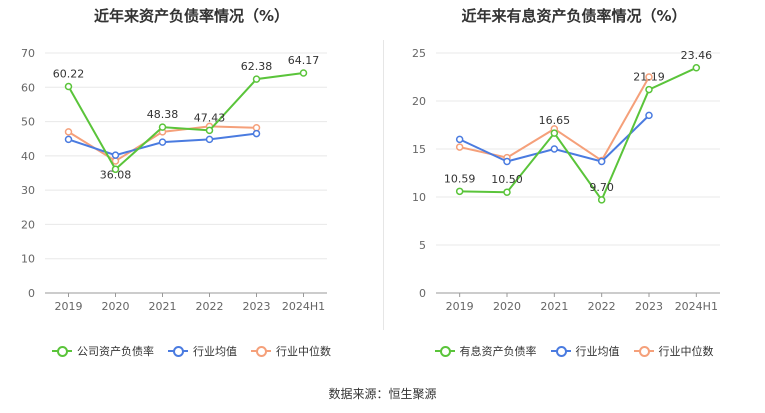  Describe the element at coordinates (507, 179) in the screenshot. I see `data-label: 10.50` at that location.